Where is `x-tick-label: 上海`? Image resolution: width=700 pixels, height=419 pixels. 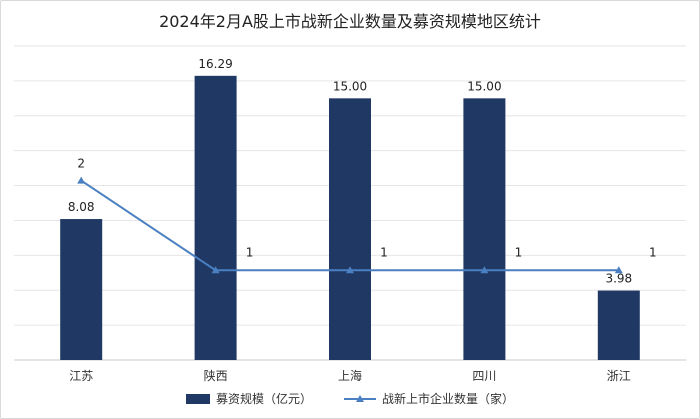
x-tick-label: 上海 is located at coordinates (350, 375).